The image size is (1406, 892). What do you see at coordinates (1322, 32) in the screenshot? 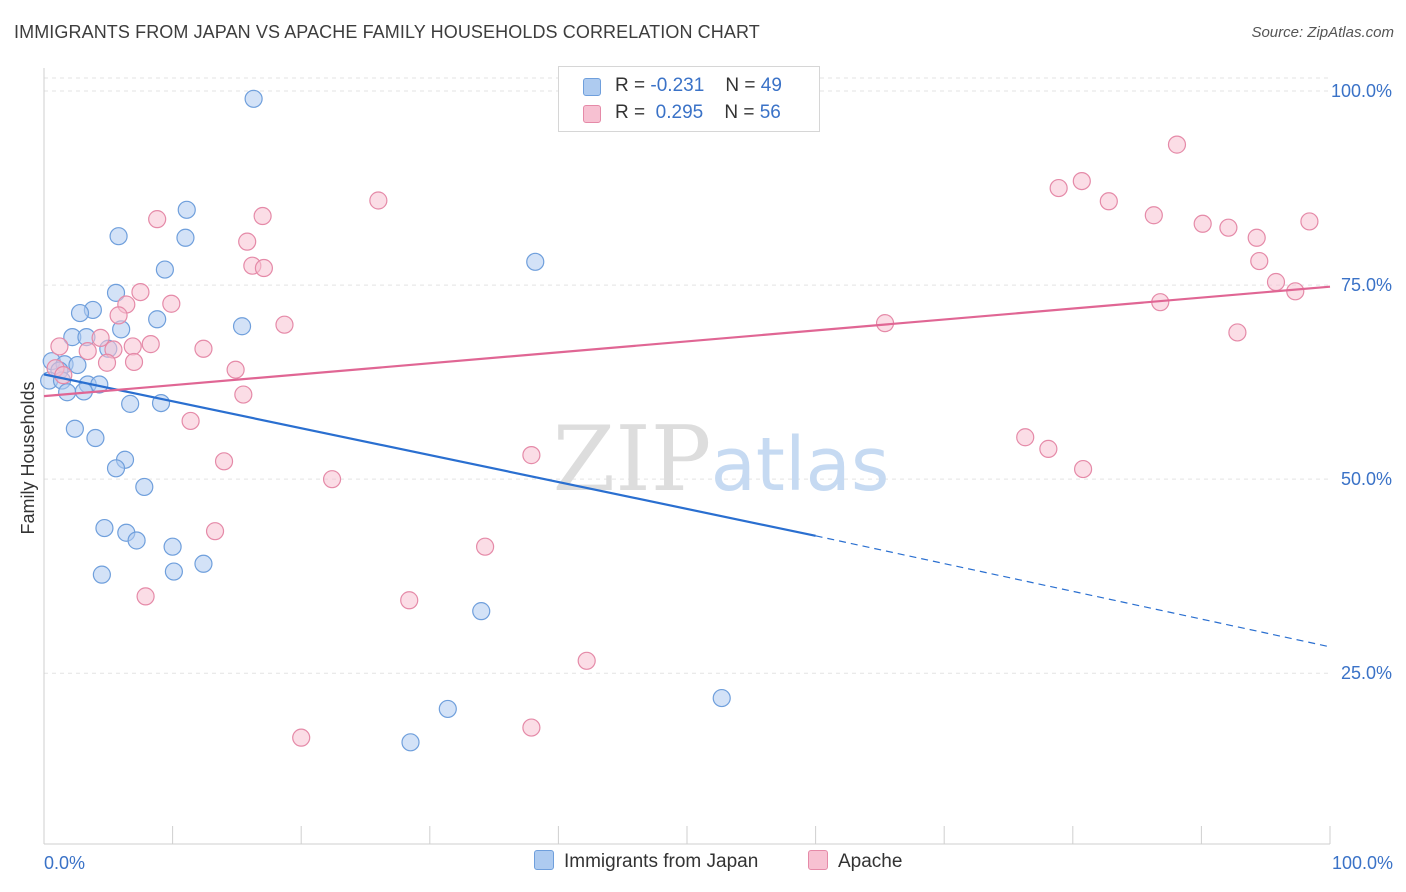
I see `source-label: Source: ZipAtlas.com` at bounding box center [1322, 32].